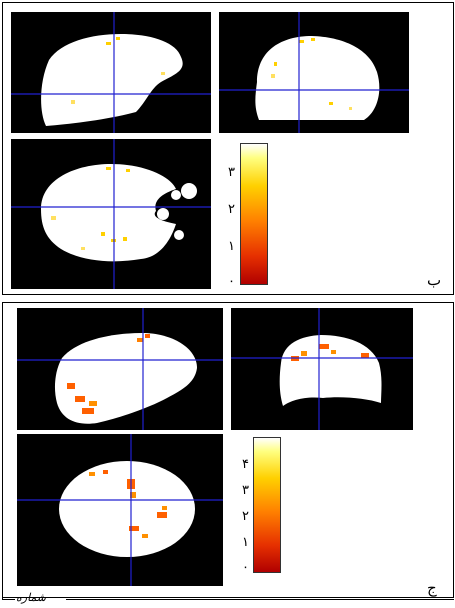  Describe the element at coordinates (8, 595) in the screenshot. I see `footer-corner` at that location.